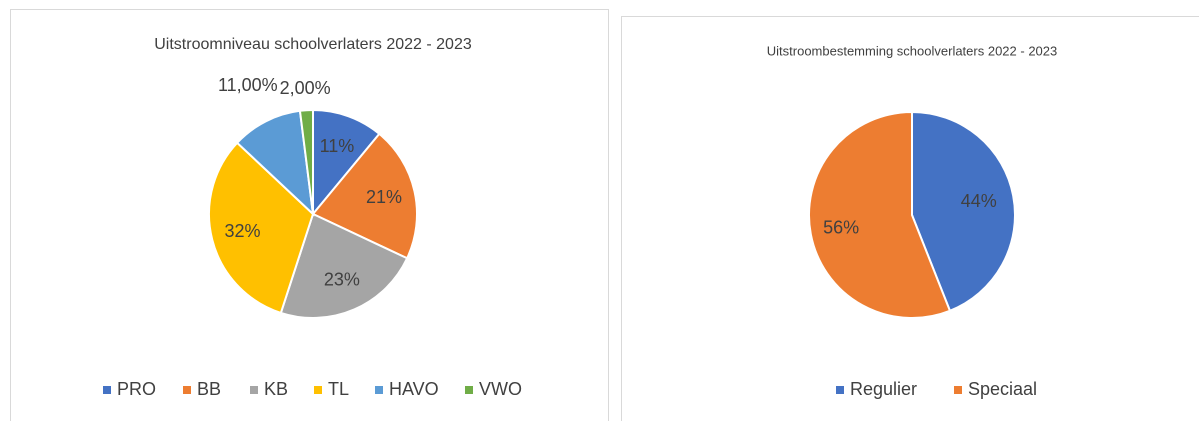  I want to click on data-label: 32%, so click(242, 231).